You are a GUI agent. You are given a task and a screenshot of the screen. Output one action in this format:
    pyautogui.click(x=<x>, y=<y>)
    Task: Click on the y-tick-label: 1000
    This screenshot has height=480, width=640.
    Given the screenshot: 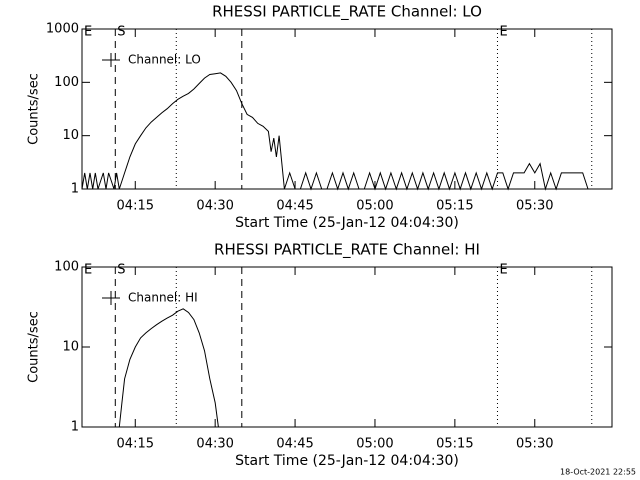 What is the action you would take?
    pyautogui.click(x=62, y=29)
    